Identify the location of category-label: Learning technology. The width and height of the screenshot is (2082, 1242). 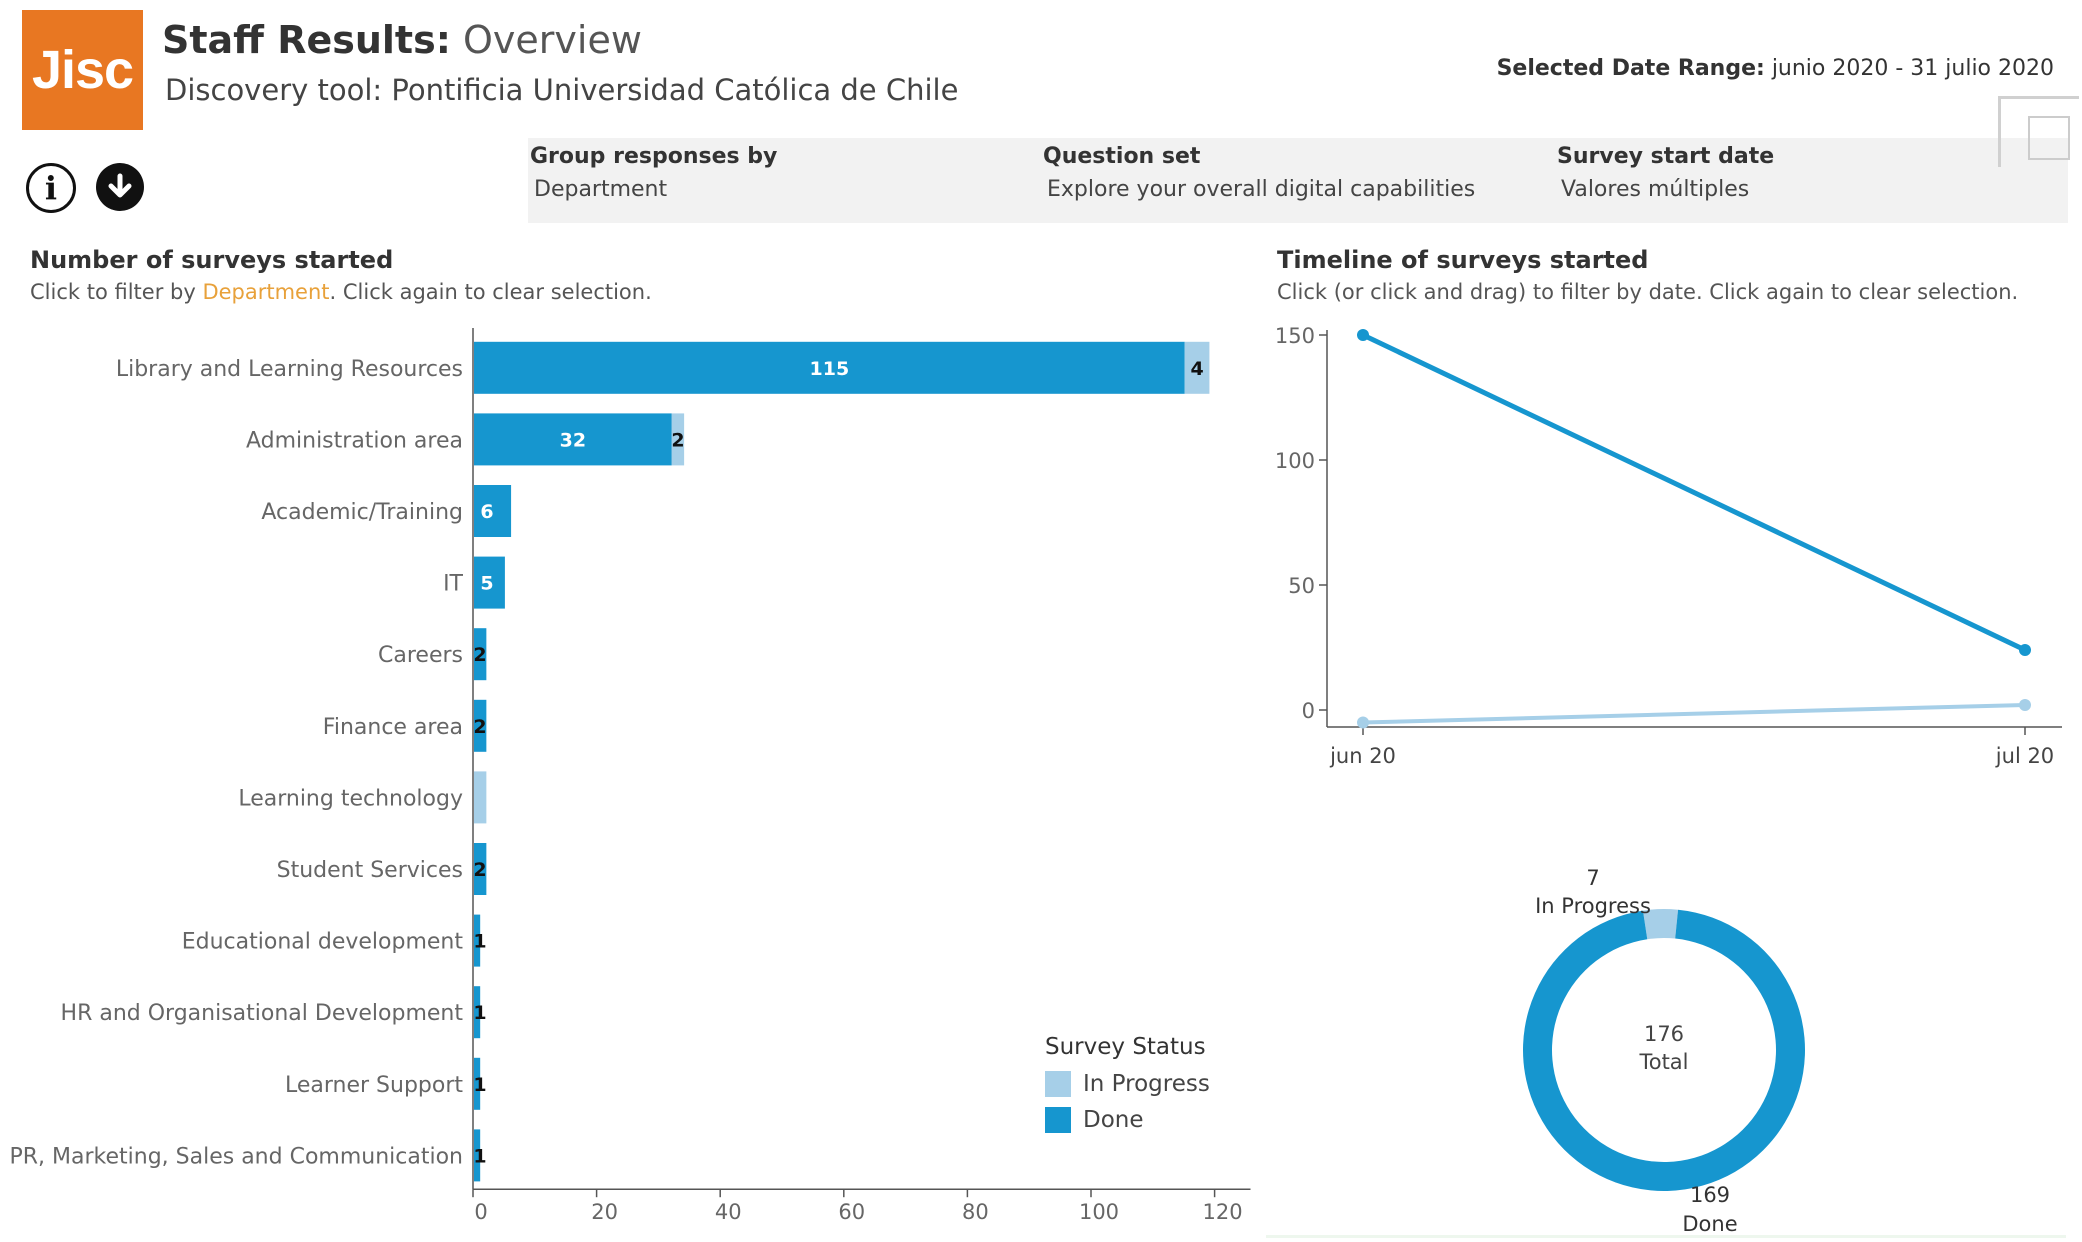
(350, 798).